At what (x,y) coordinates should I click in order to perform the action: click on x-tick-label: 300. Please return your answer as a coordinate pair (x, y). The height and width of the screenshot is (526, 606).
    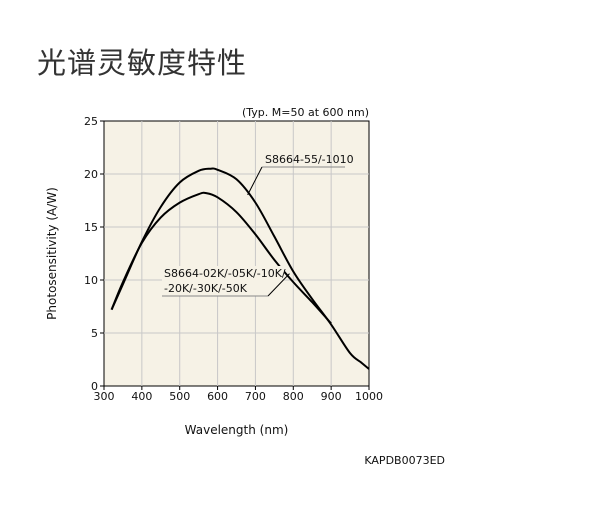
    Looking at the image, I should click on (104, 396).